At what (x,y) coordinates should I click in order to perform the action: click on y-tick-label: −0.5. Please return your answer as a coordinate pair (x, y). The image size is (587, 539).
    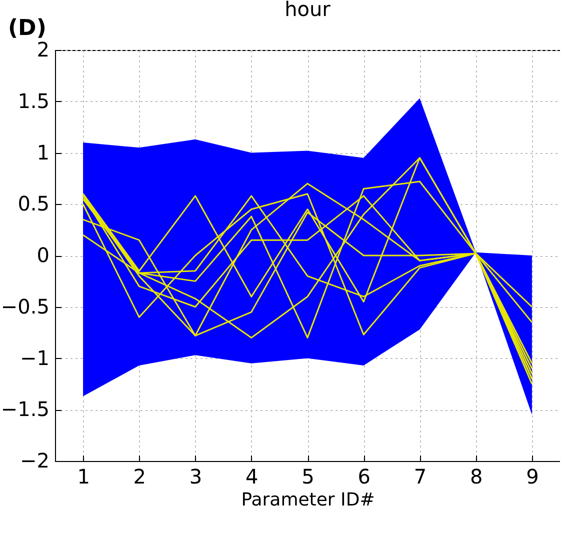
    Looking at the image, I should click on (25, 306).